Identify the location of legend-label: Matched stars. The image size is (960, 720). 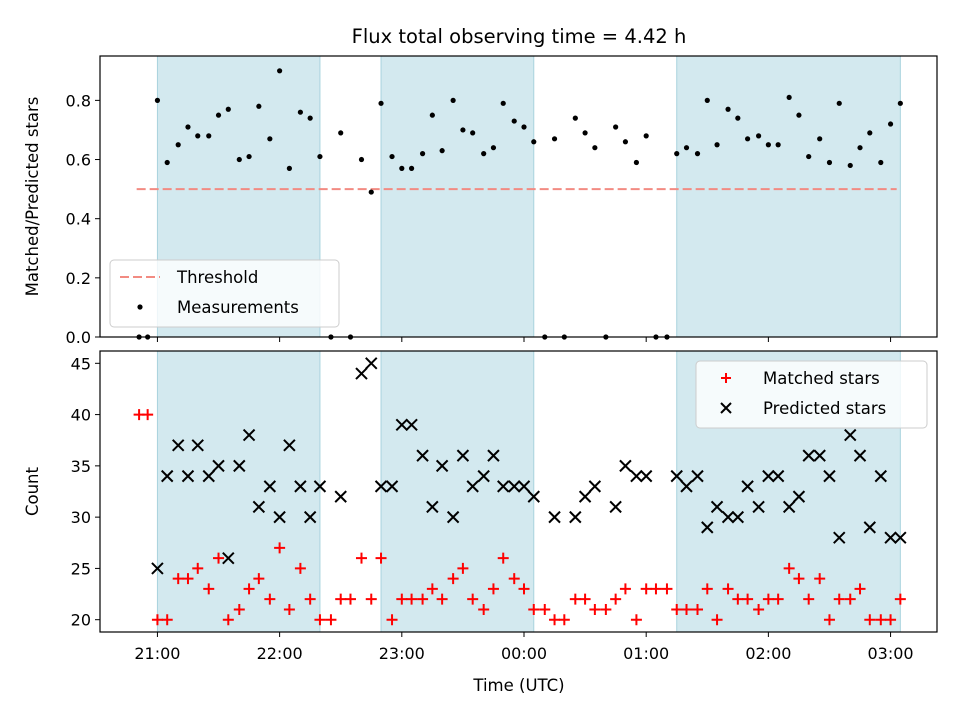
(821, 378).